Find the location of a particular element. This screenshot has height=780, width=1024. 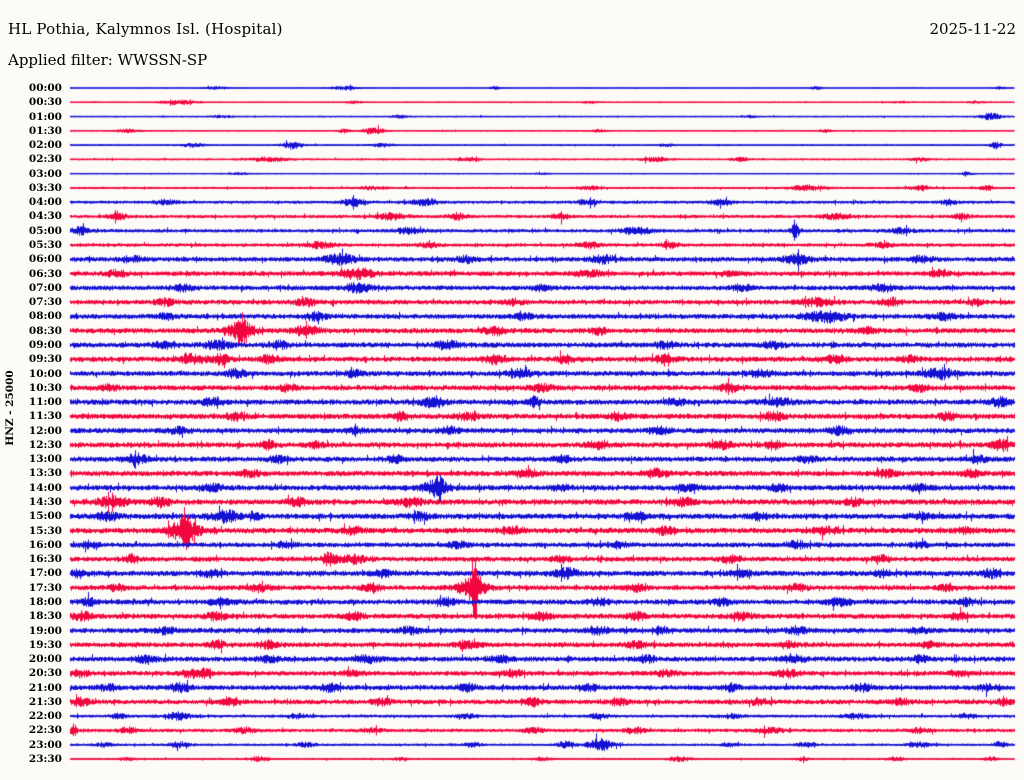

time-label: 04:00 is located at coordinates (45, 202).